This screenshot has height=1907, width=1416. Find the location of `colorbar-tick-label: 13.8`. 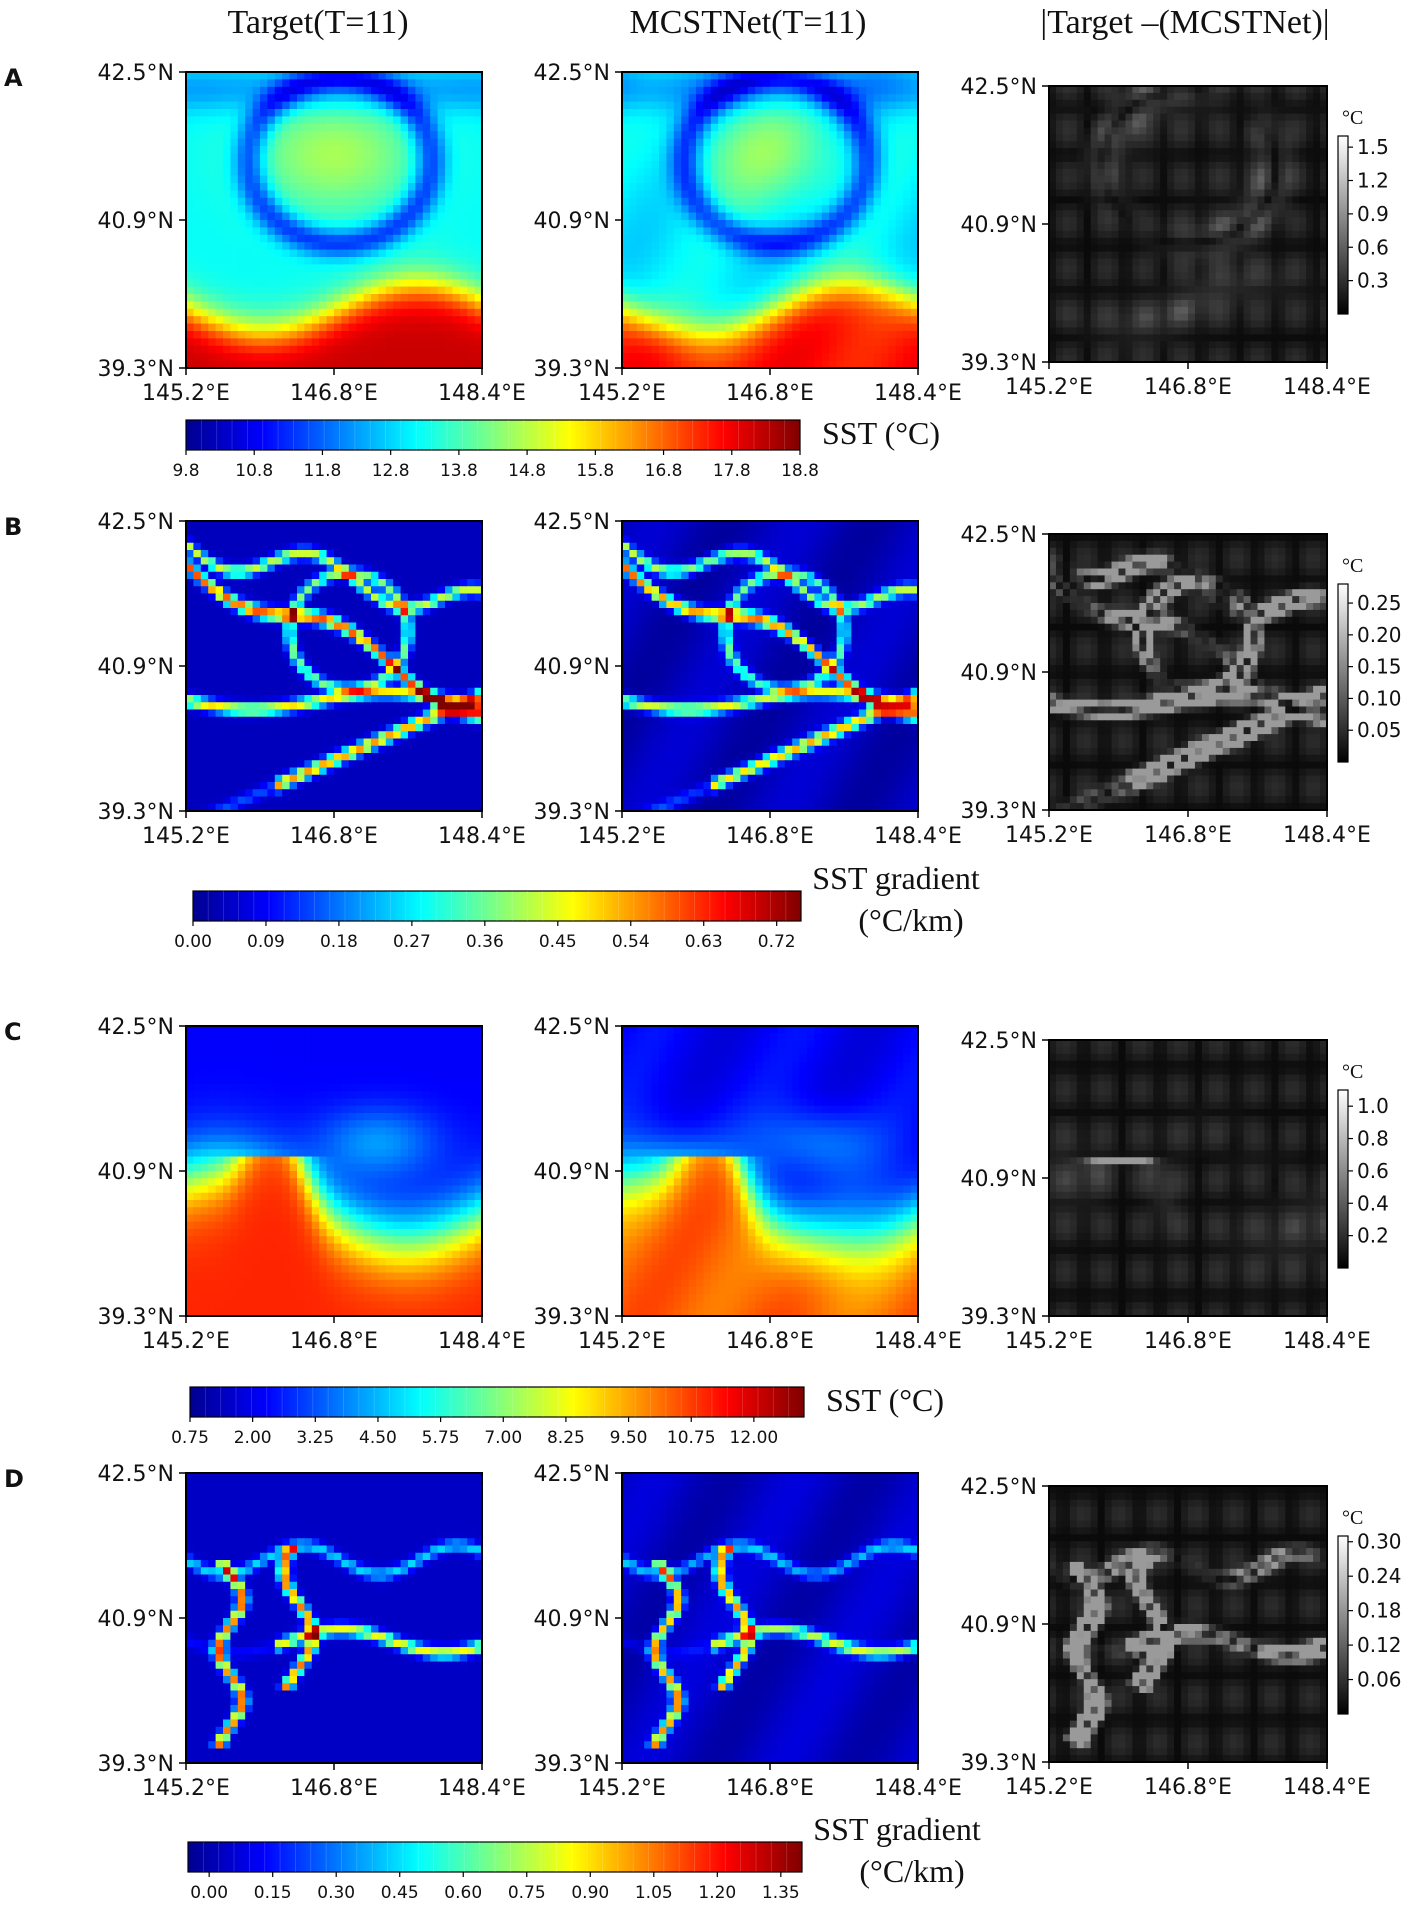

colorbar-tick-label: 13.8 is located at coordinates (459, 471).